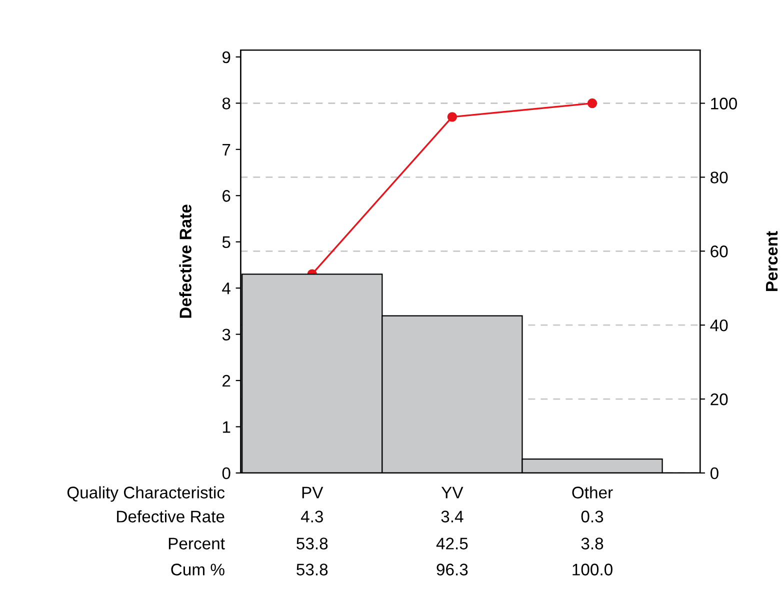  I want to click on y-tick-label: 9, so click(226, 57).